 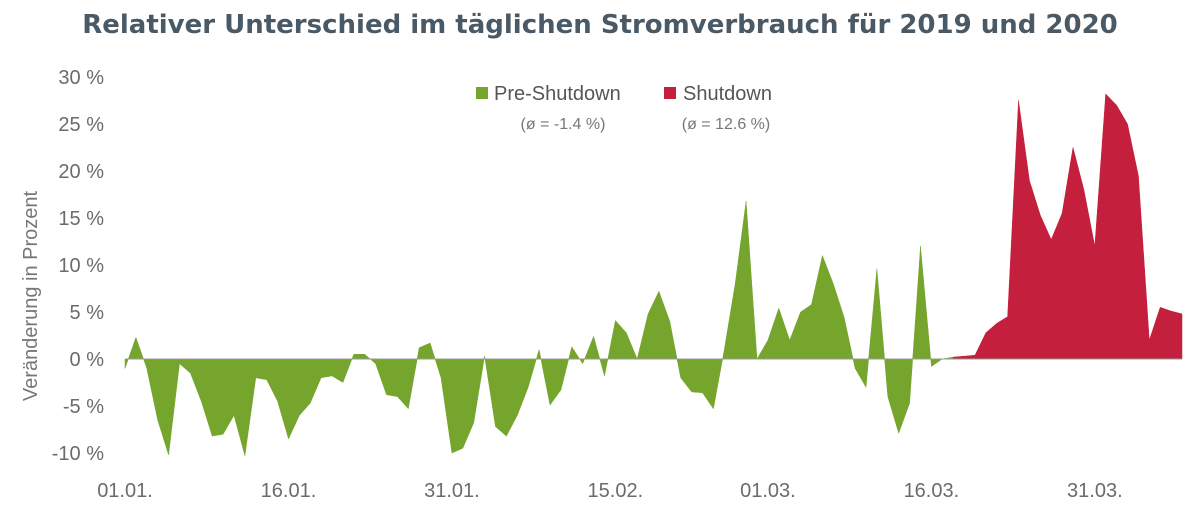 I want to click on y-tick-label: 30 %, so click(x=81, y=78).